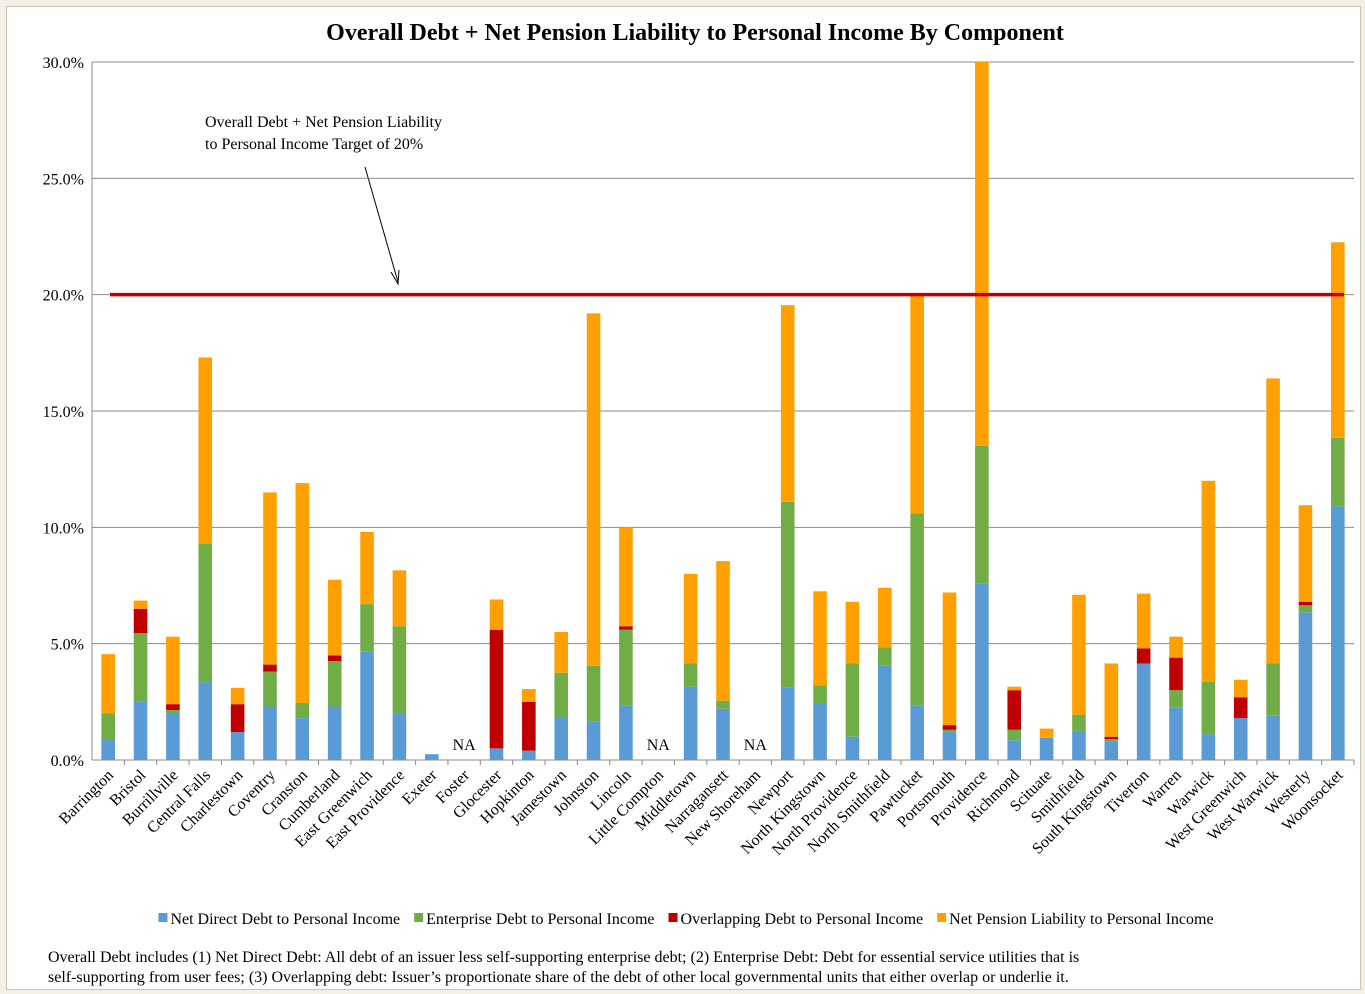 This screenshot has height=994, width=1365. I want to click on target-annotation: to Personal Income Target of 20%, so click(314, 144).